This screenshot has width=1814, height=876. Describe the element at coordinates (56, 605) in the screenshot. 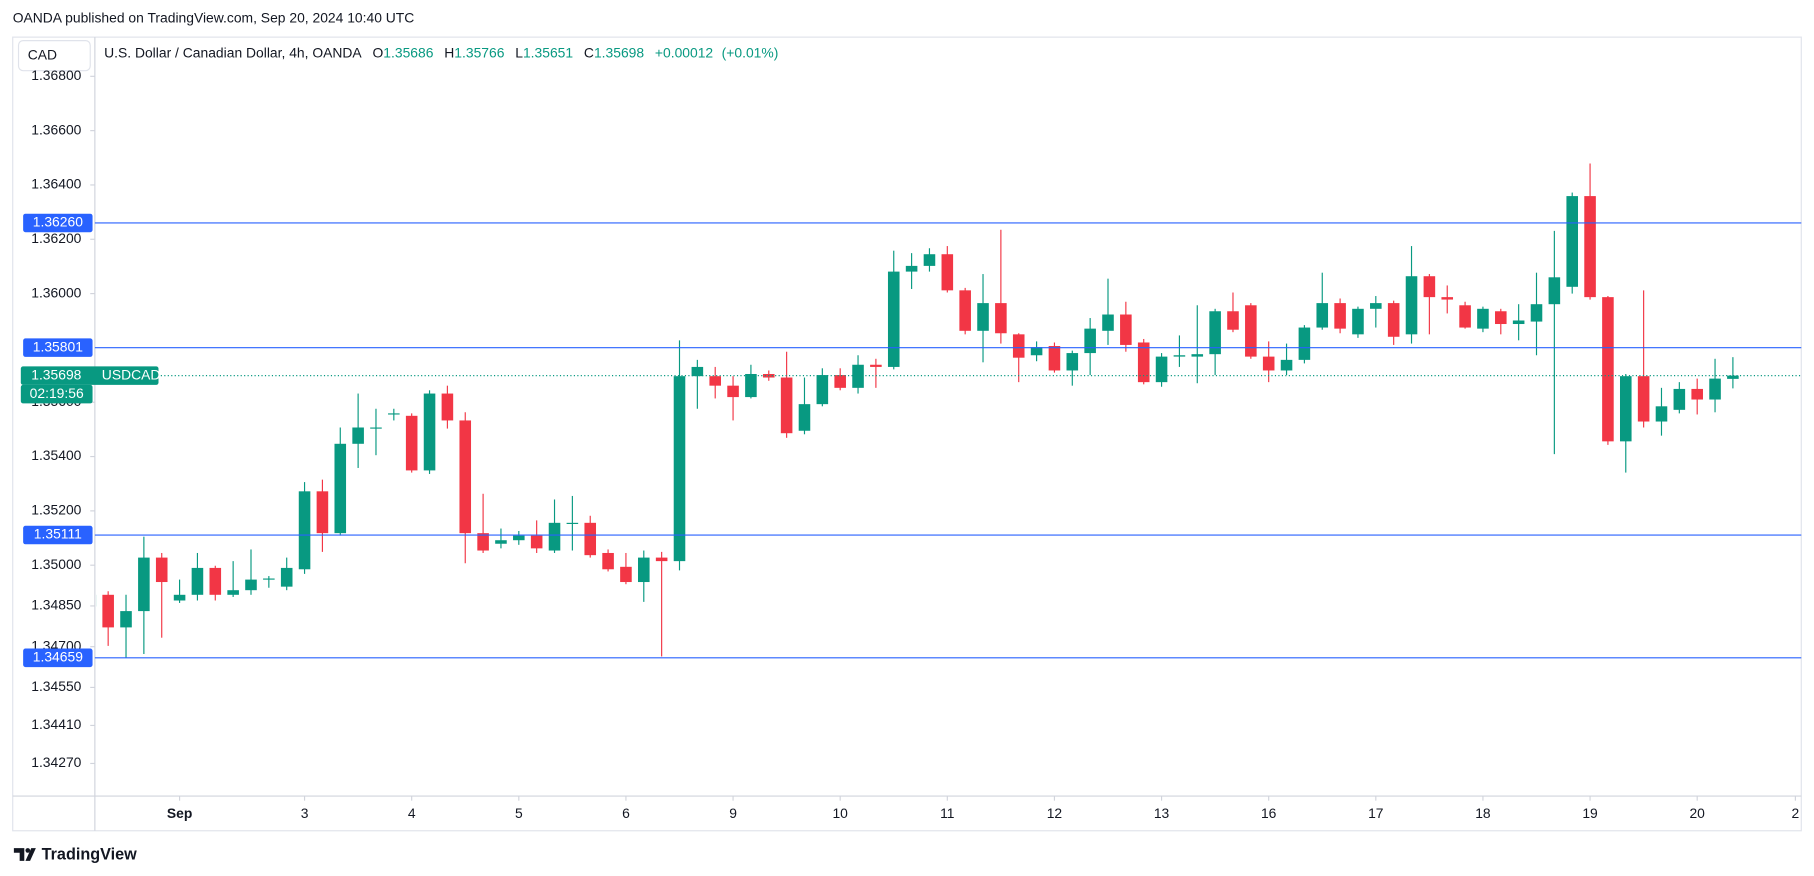

I see `y-tick-label: 1.34850` at that location.